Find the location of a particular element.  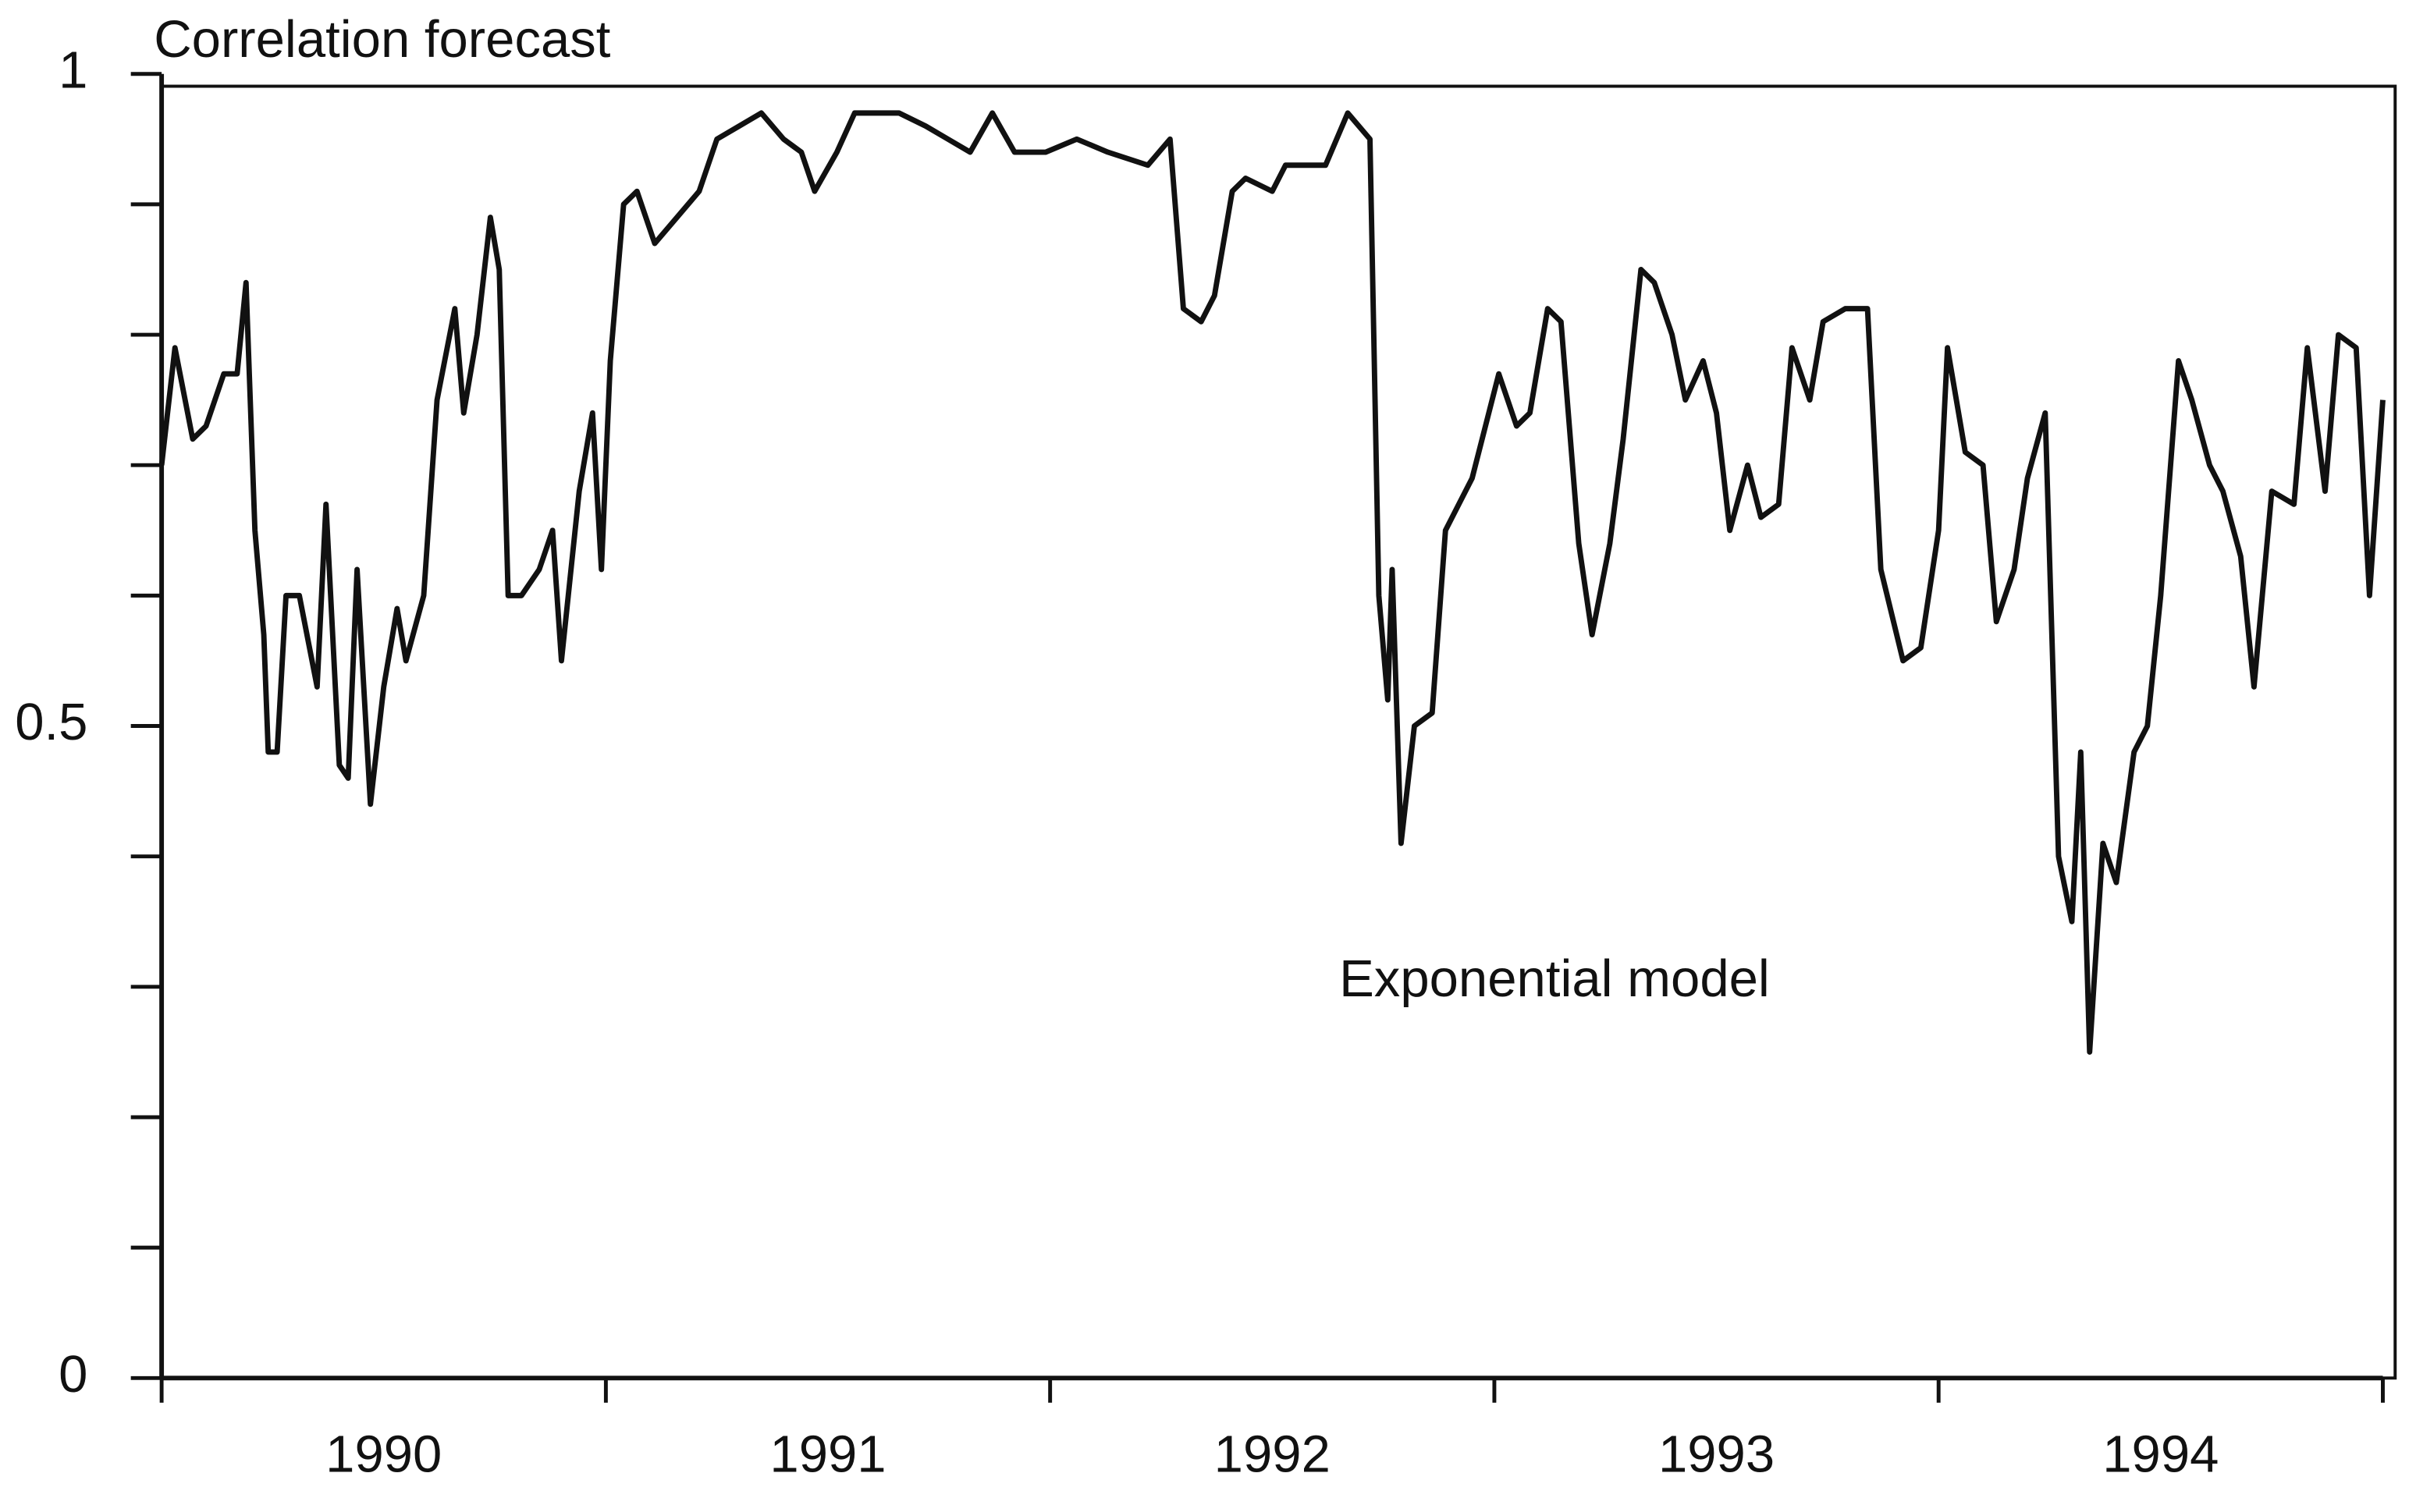

x-tick-label: 1993 is located at coordinates (1717, 1455).